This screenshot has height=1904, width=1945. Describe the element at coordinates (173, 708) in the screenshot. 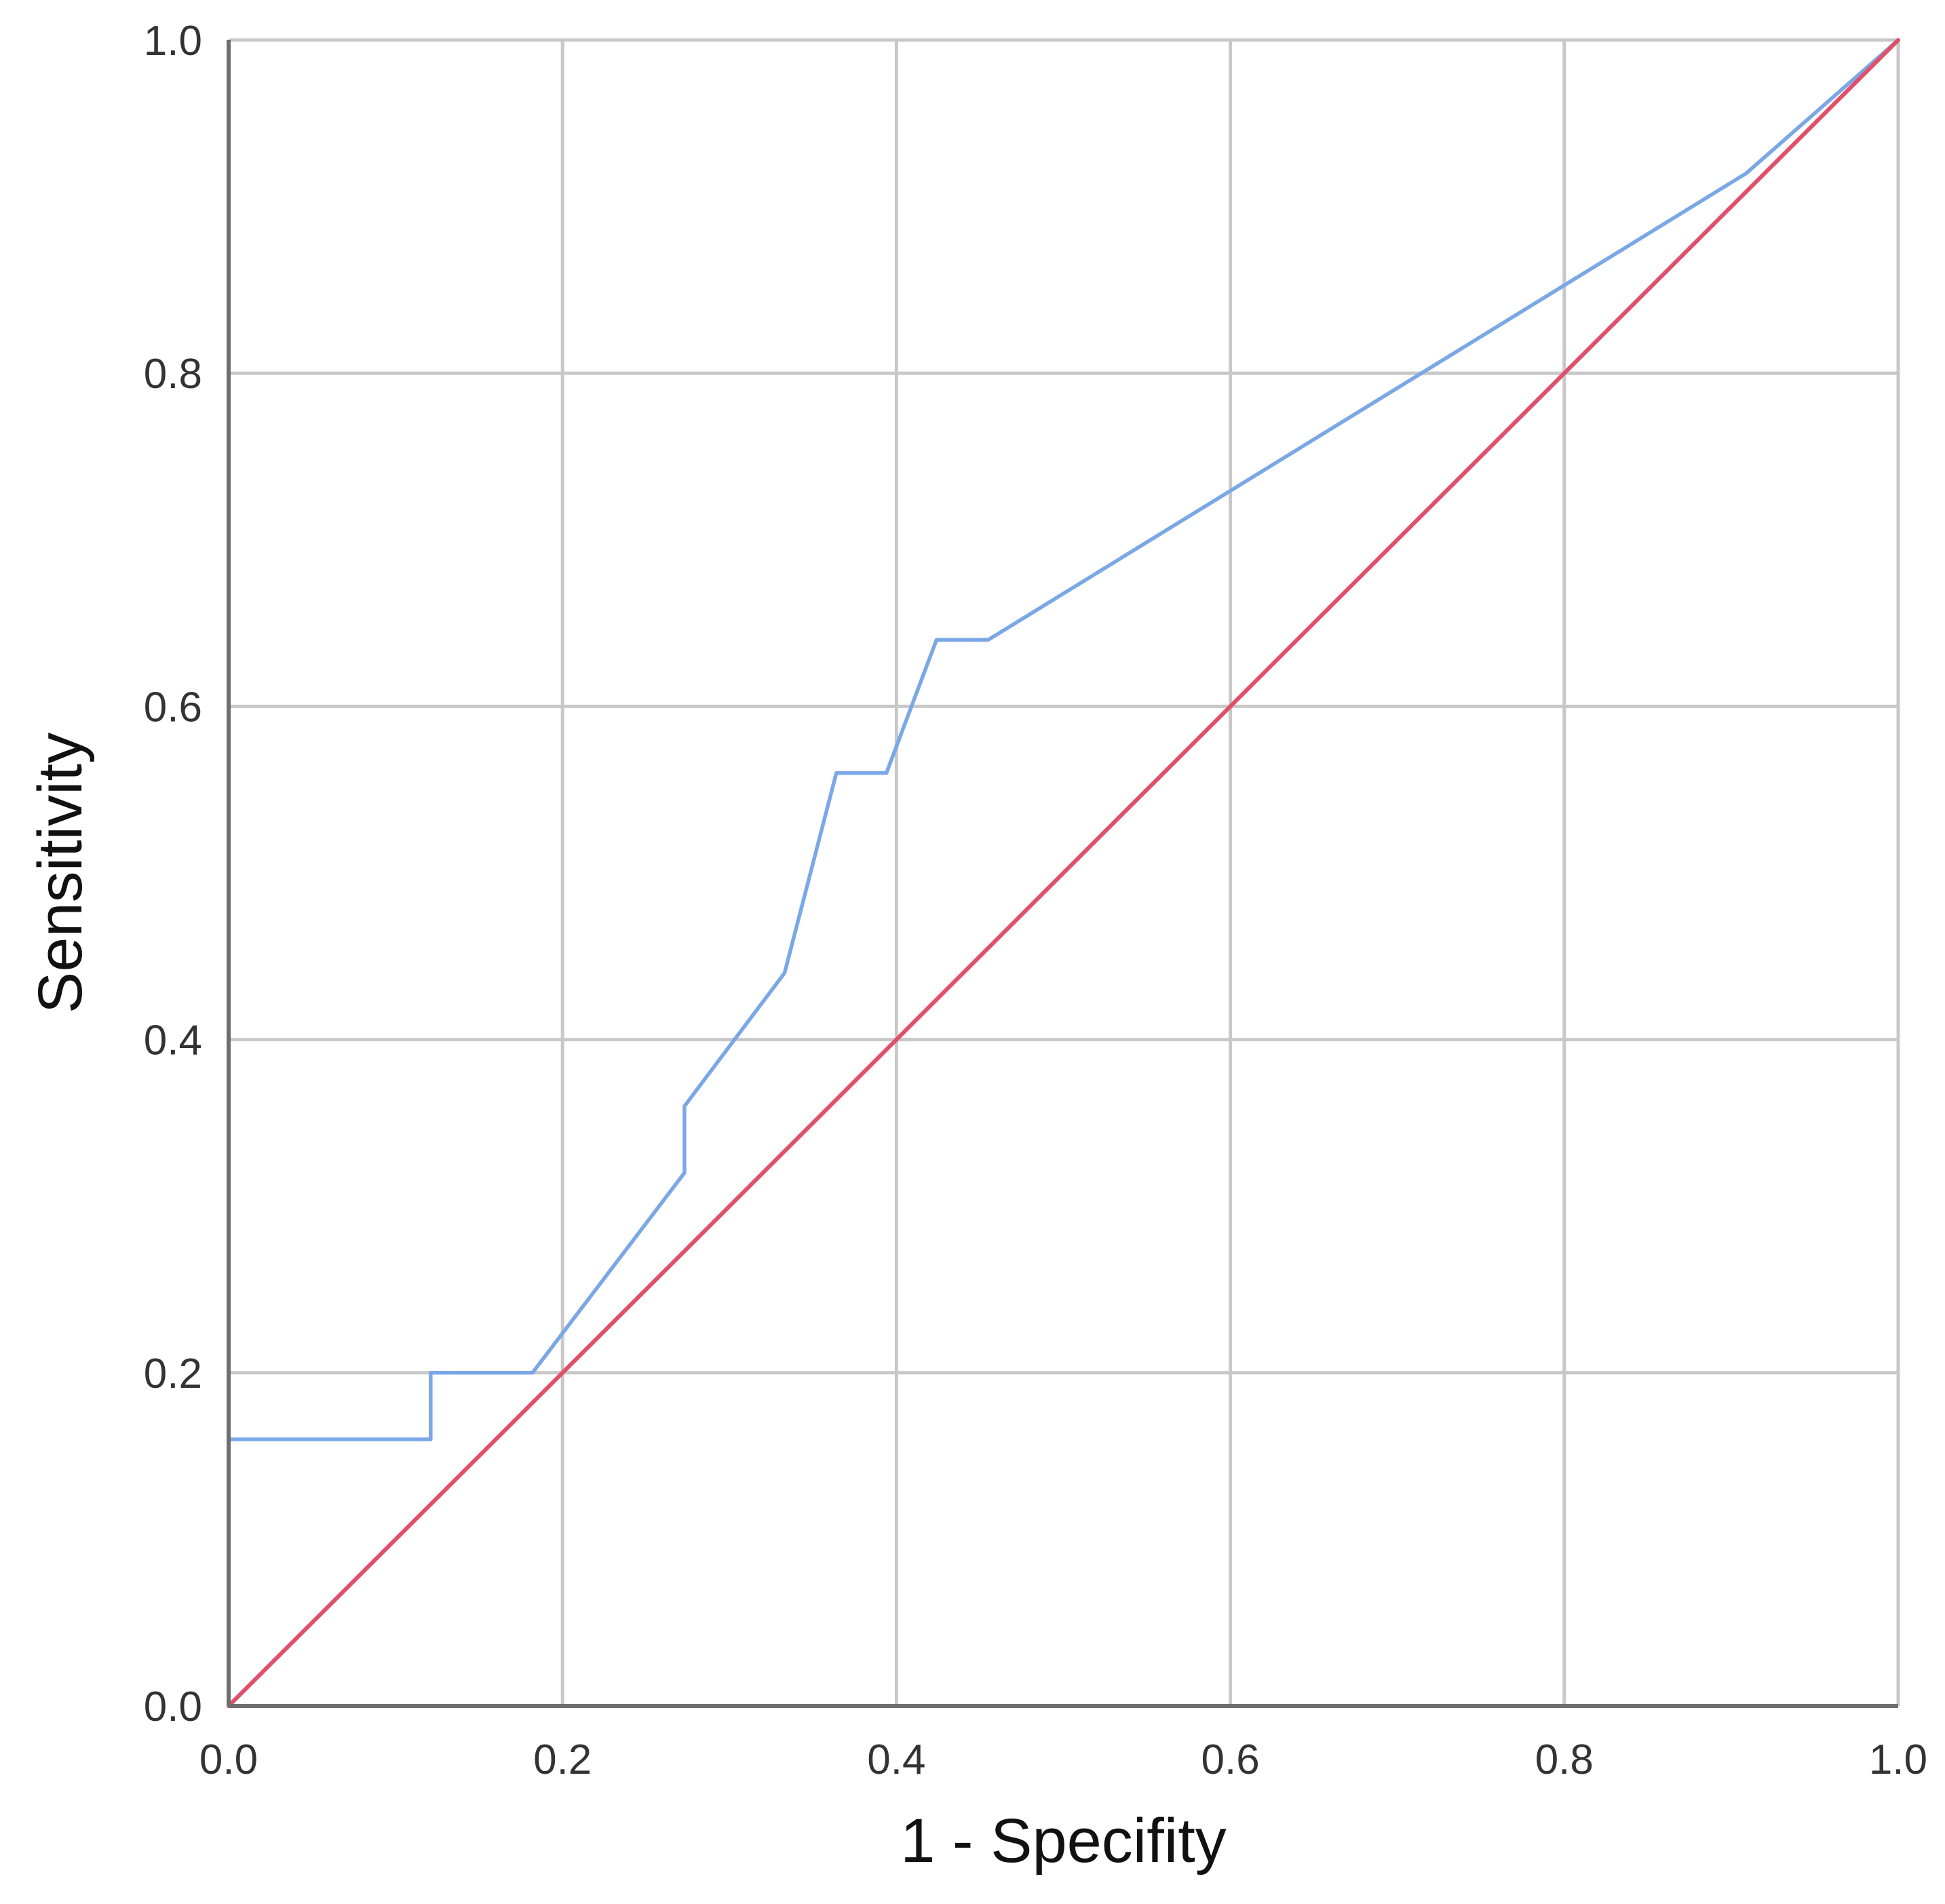

I see `y-tick-label-3: 0.6` at that location.